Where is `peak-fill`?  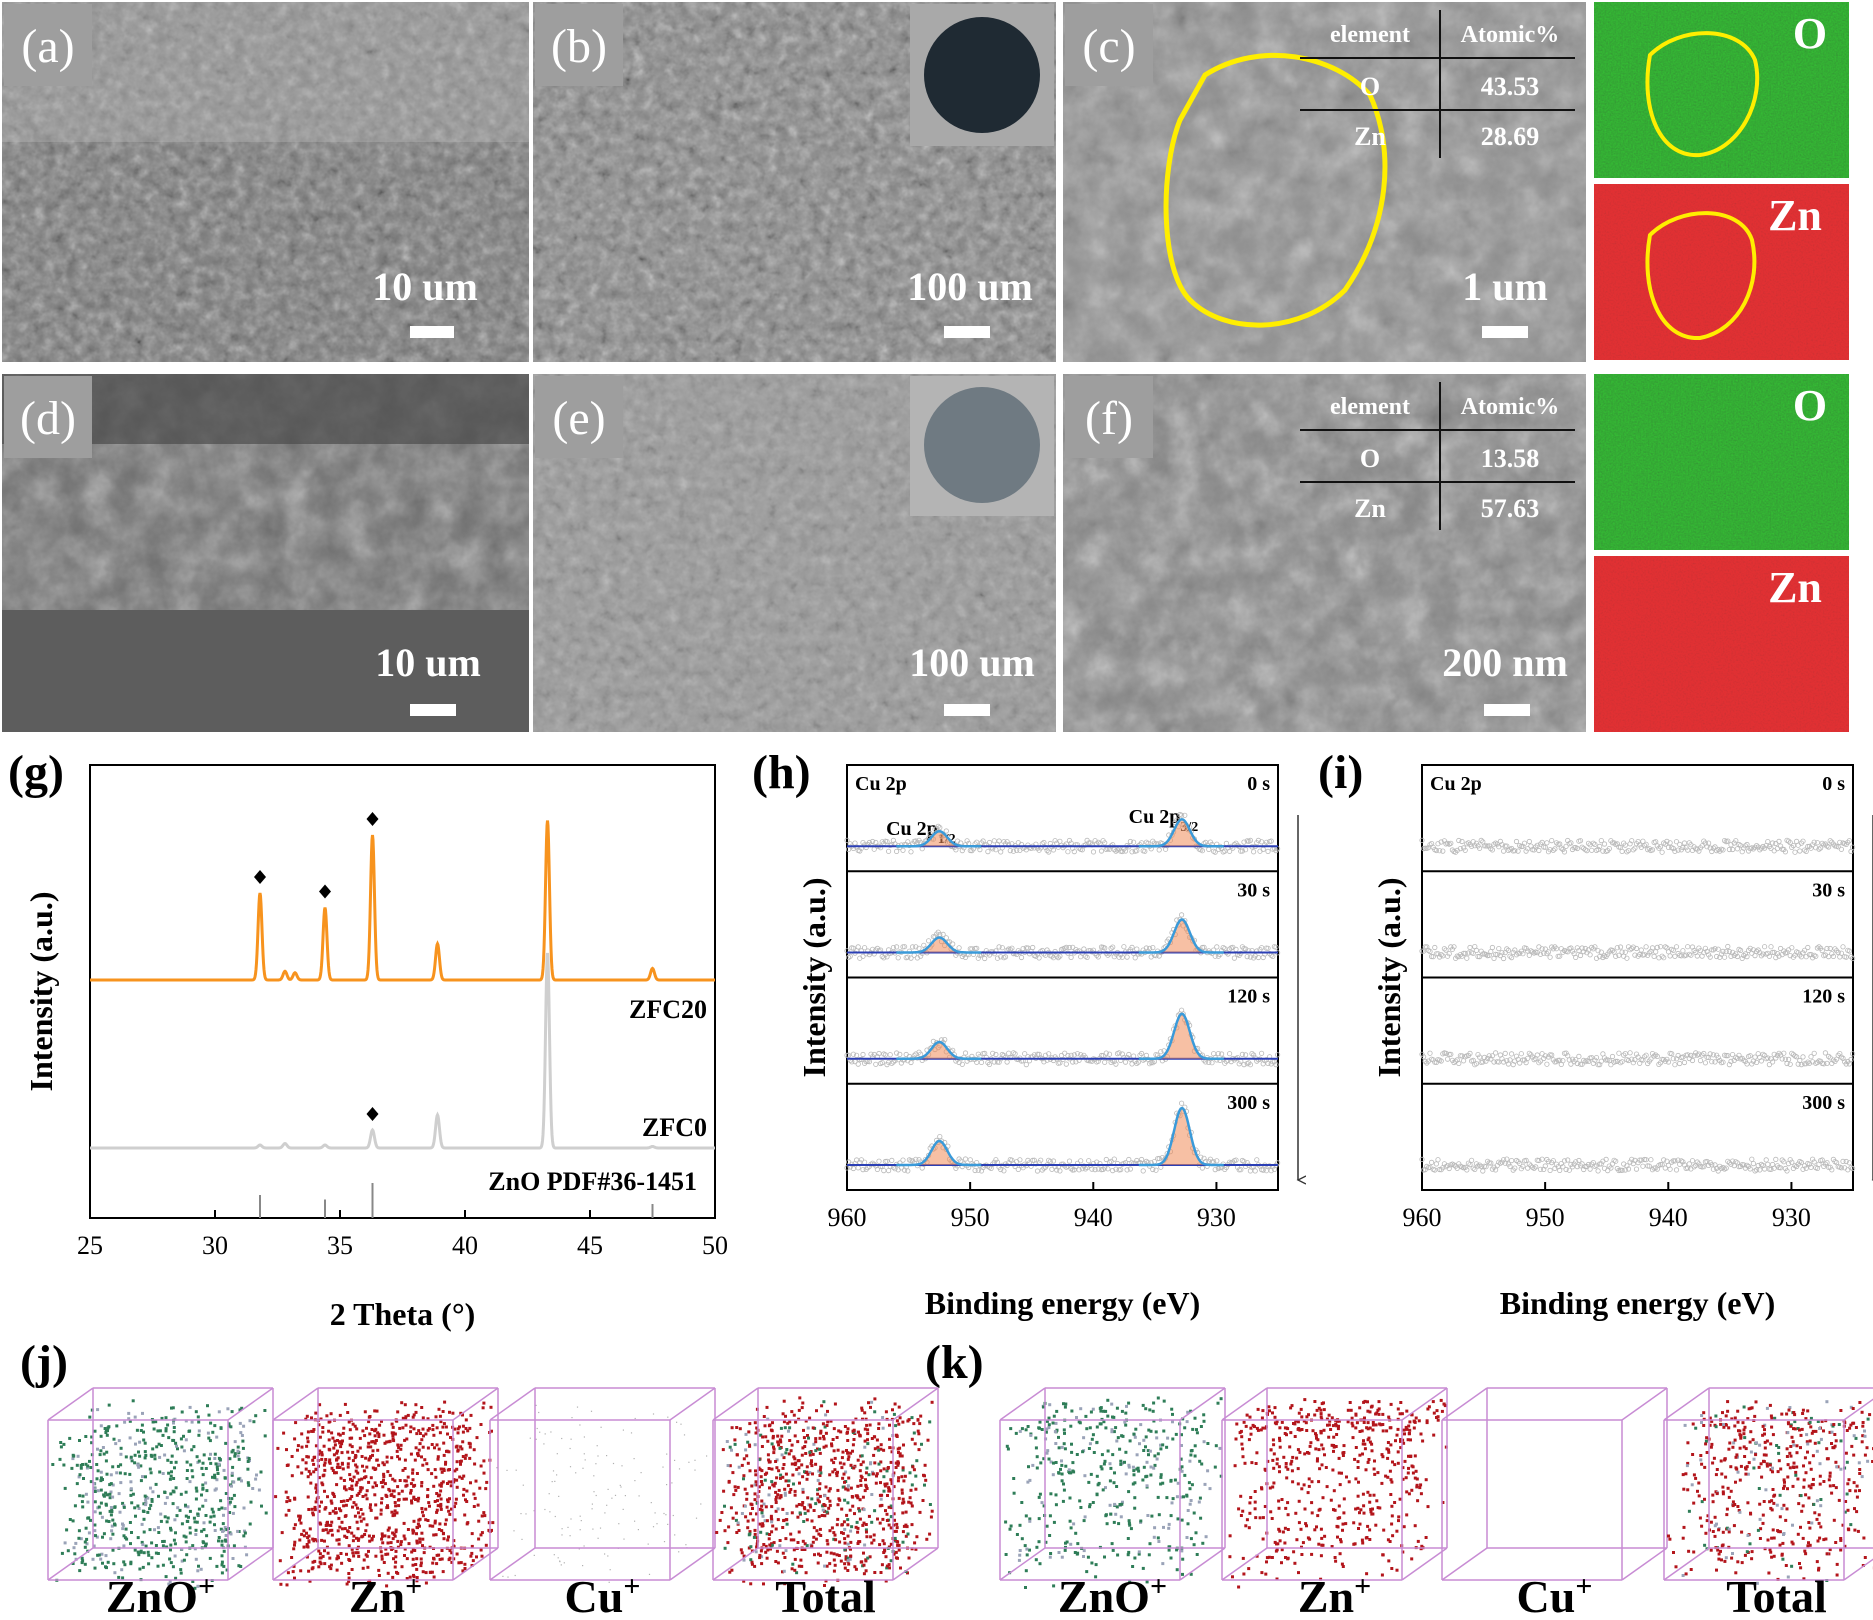
peak-fill is located at coordinates (939, 1153).